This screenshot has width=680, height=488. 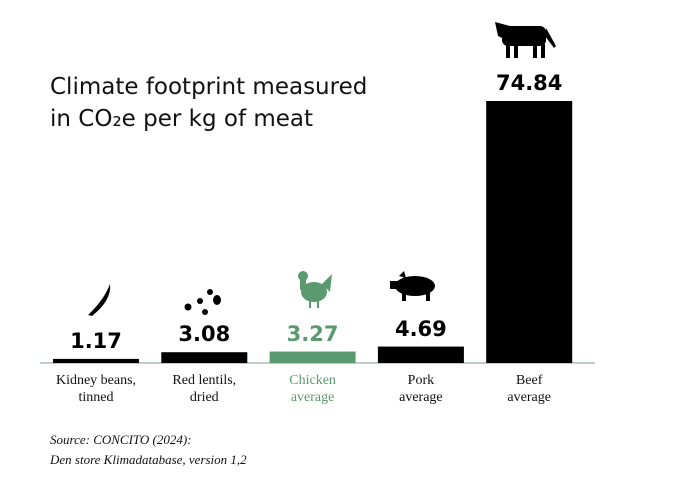 I want to click on x-tick-label: Pork average, so click(x=421, y=389).